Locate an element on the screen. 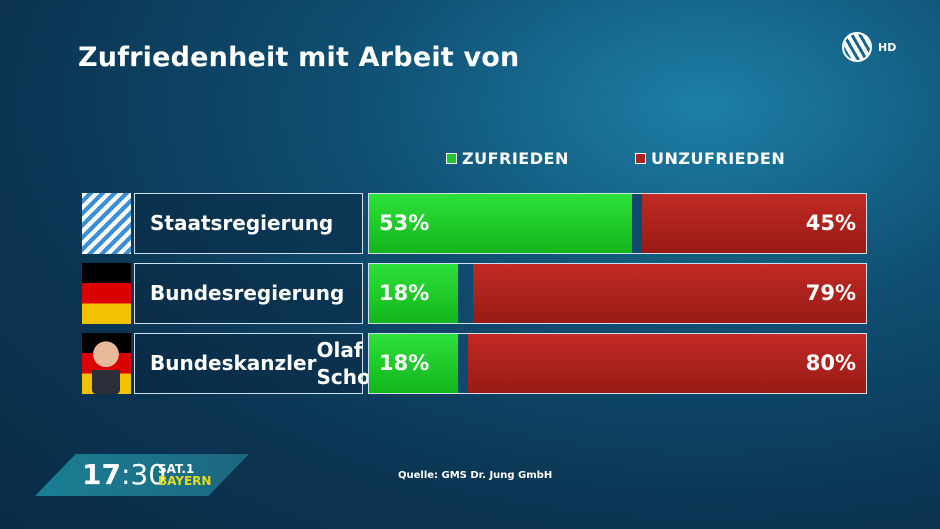  value-label-unzufrieden: 79% is located at coordinates (830, 293).